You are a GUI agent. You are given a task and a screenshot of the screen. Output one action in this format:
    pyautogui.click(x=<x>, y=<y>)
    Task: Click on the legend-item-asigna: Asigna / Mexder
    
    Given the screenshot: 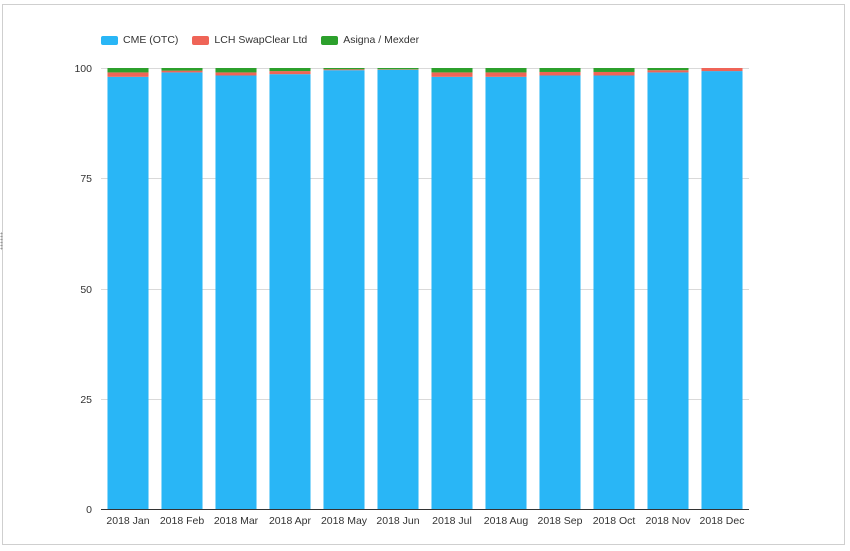 What is the action you would take?
    pyautogui.click(x=370, y=40)
    